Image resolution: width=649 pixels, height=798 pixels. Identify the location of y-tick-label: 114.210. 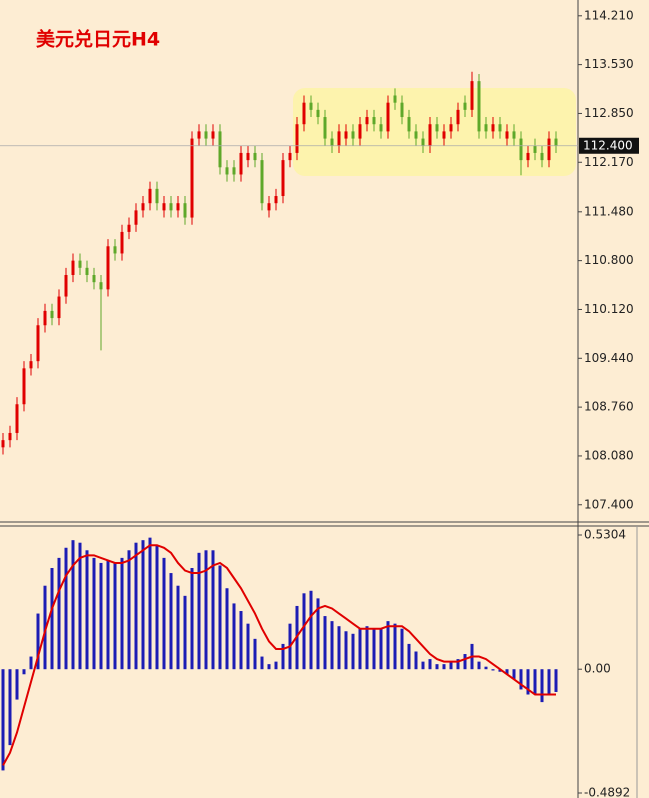
(609, 15).